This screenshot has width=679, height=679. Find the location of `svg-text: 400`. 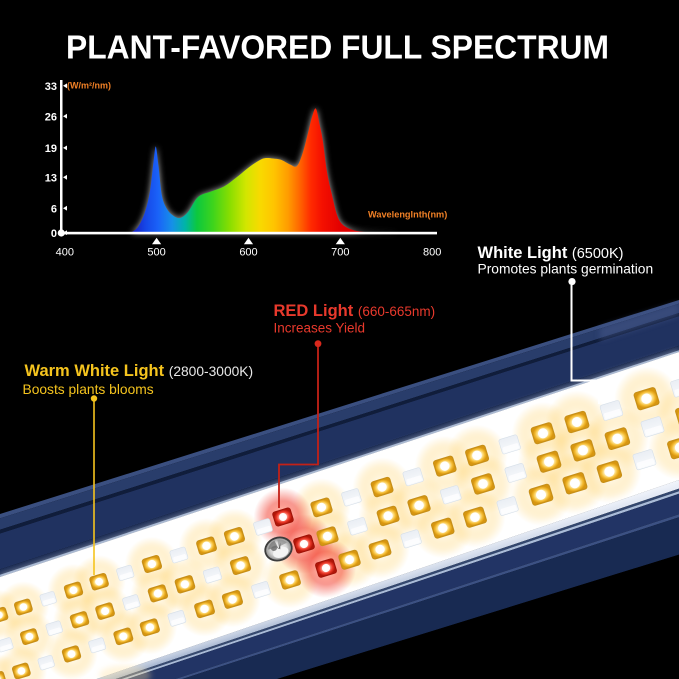

svg-text: 400 is located at coordinates (65, 253).